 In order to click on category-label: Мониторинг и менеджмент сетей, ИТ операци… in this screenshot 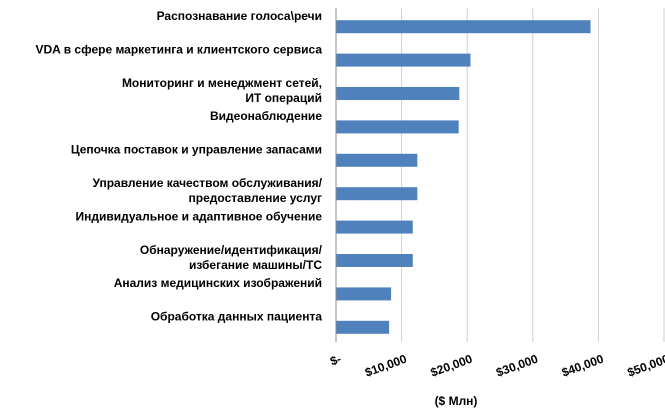, I will do `click(222, 90)`.